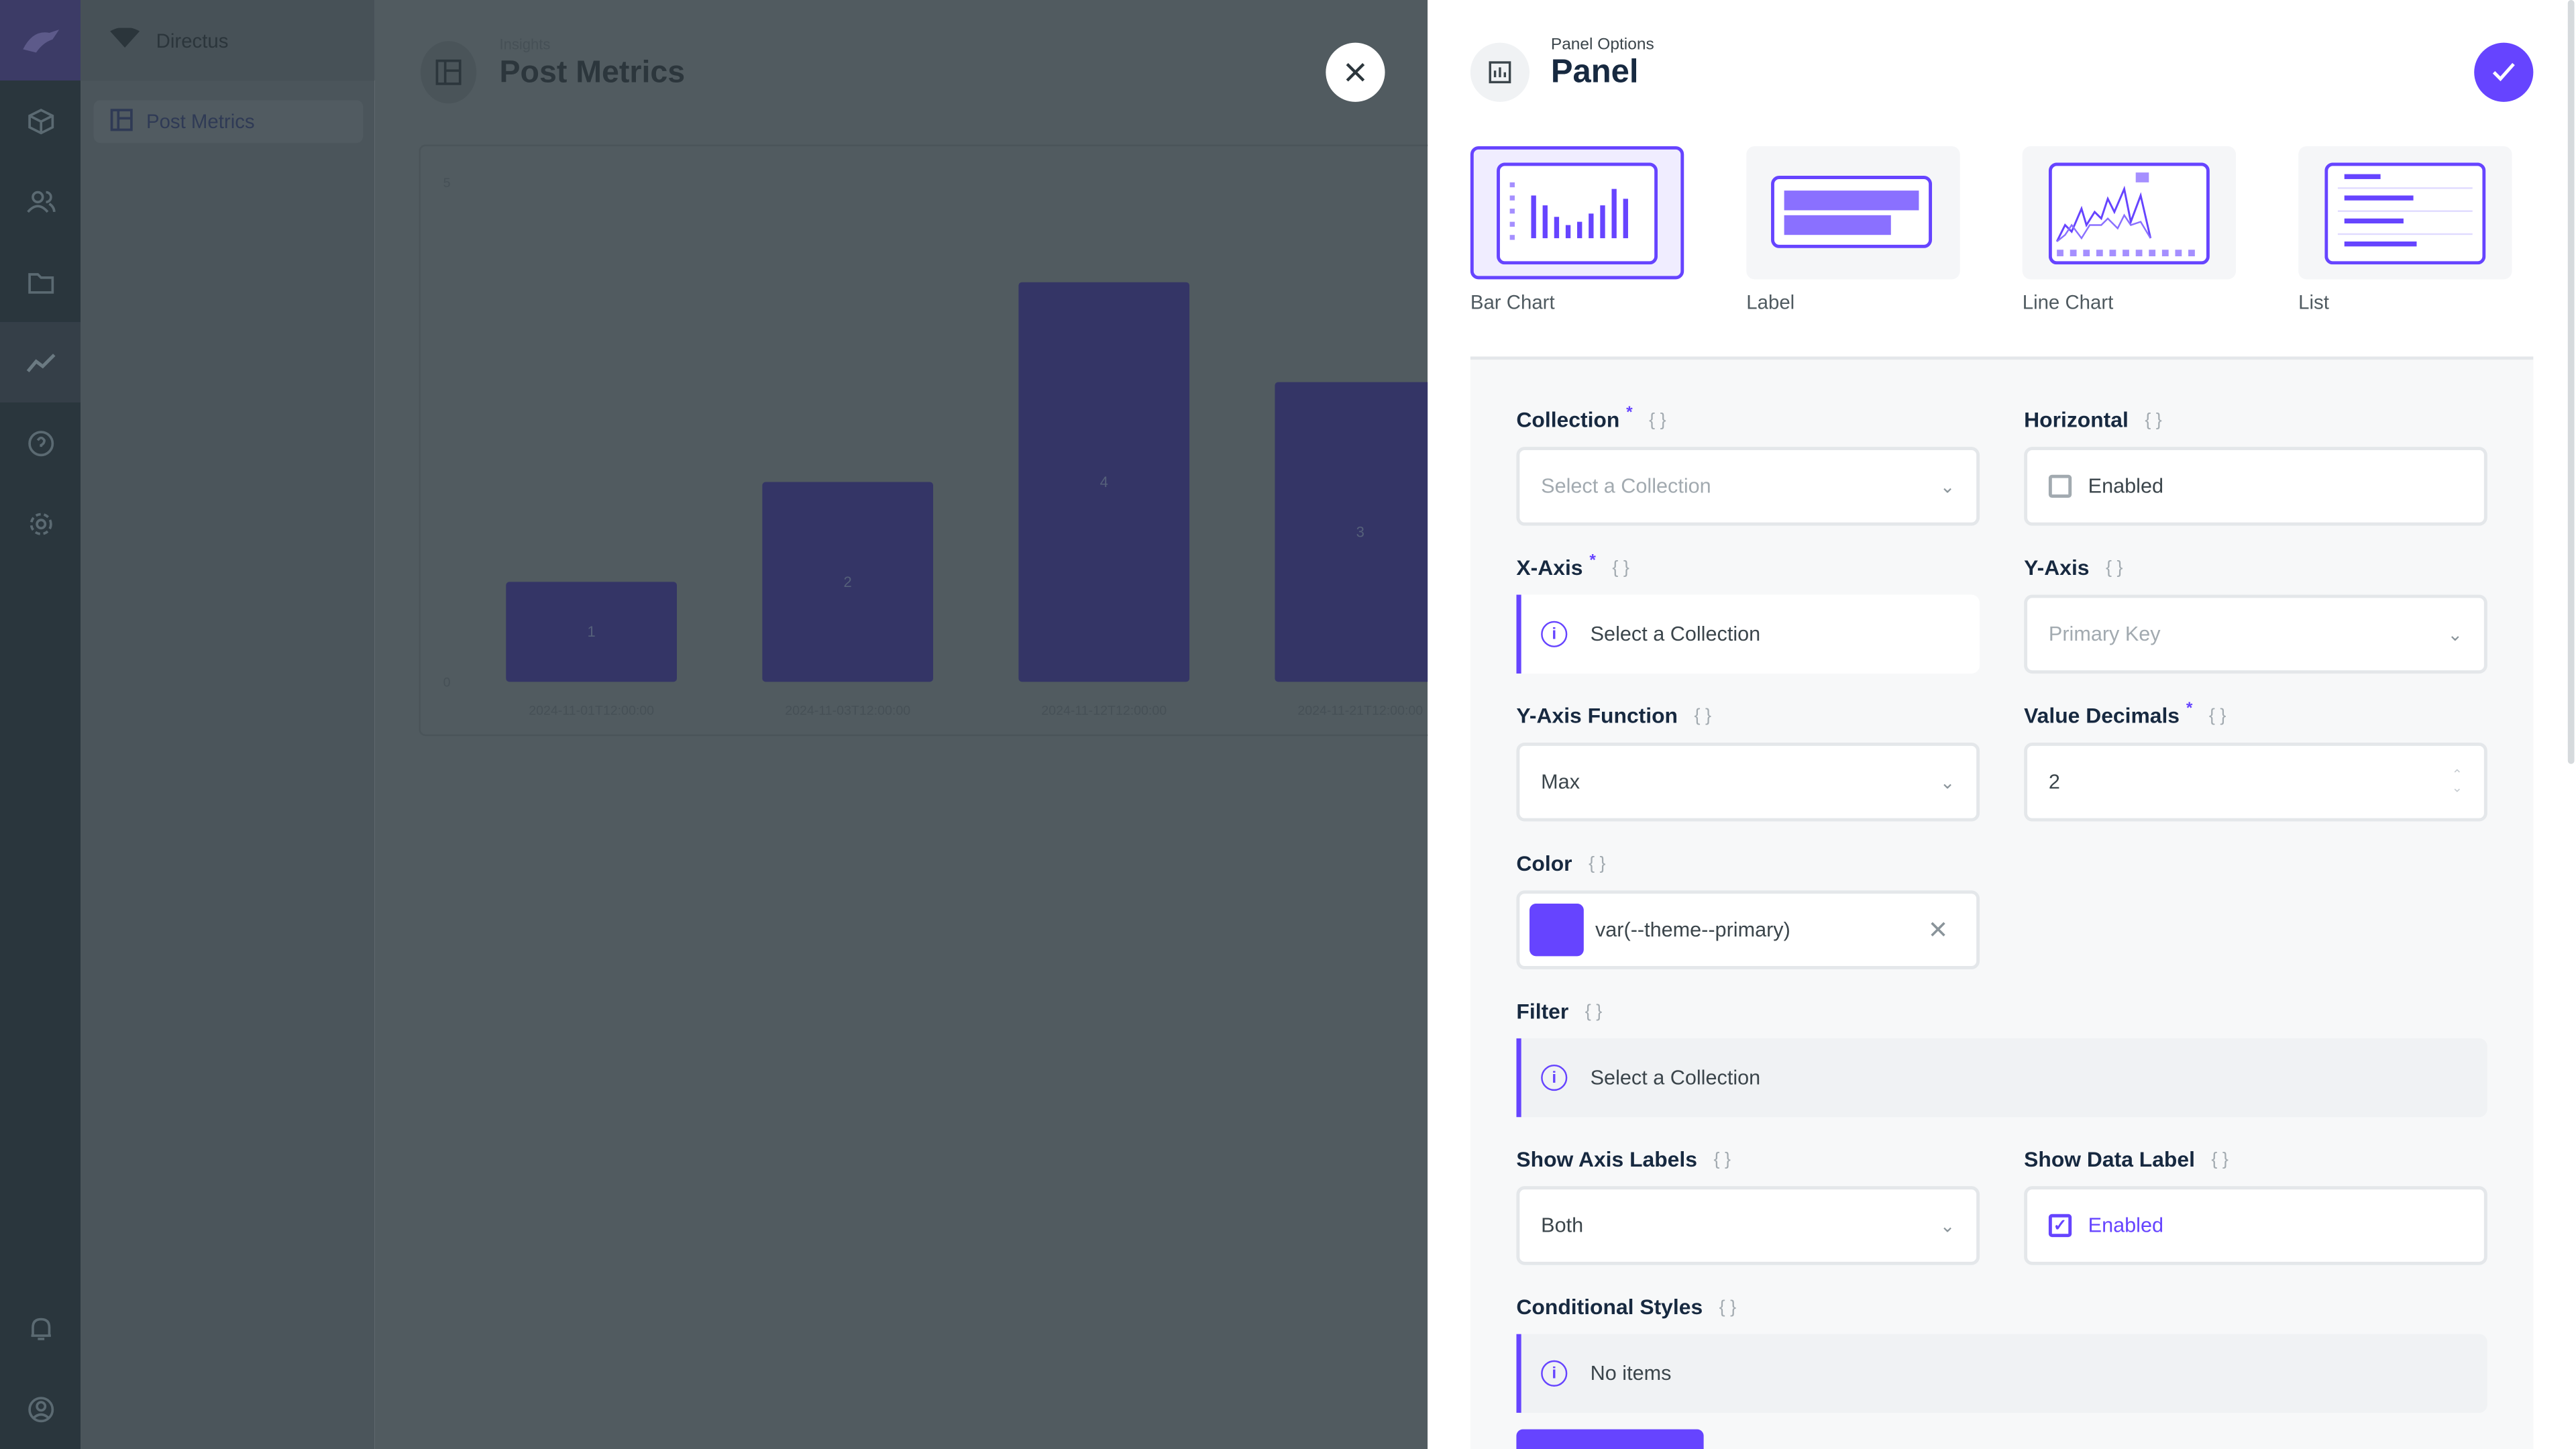  I want to click on y-tick-label: 0, so click(447, 683).